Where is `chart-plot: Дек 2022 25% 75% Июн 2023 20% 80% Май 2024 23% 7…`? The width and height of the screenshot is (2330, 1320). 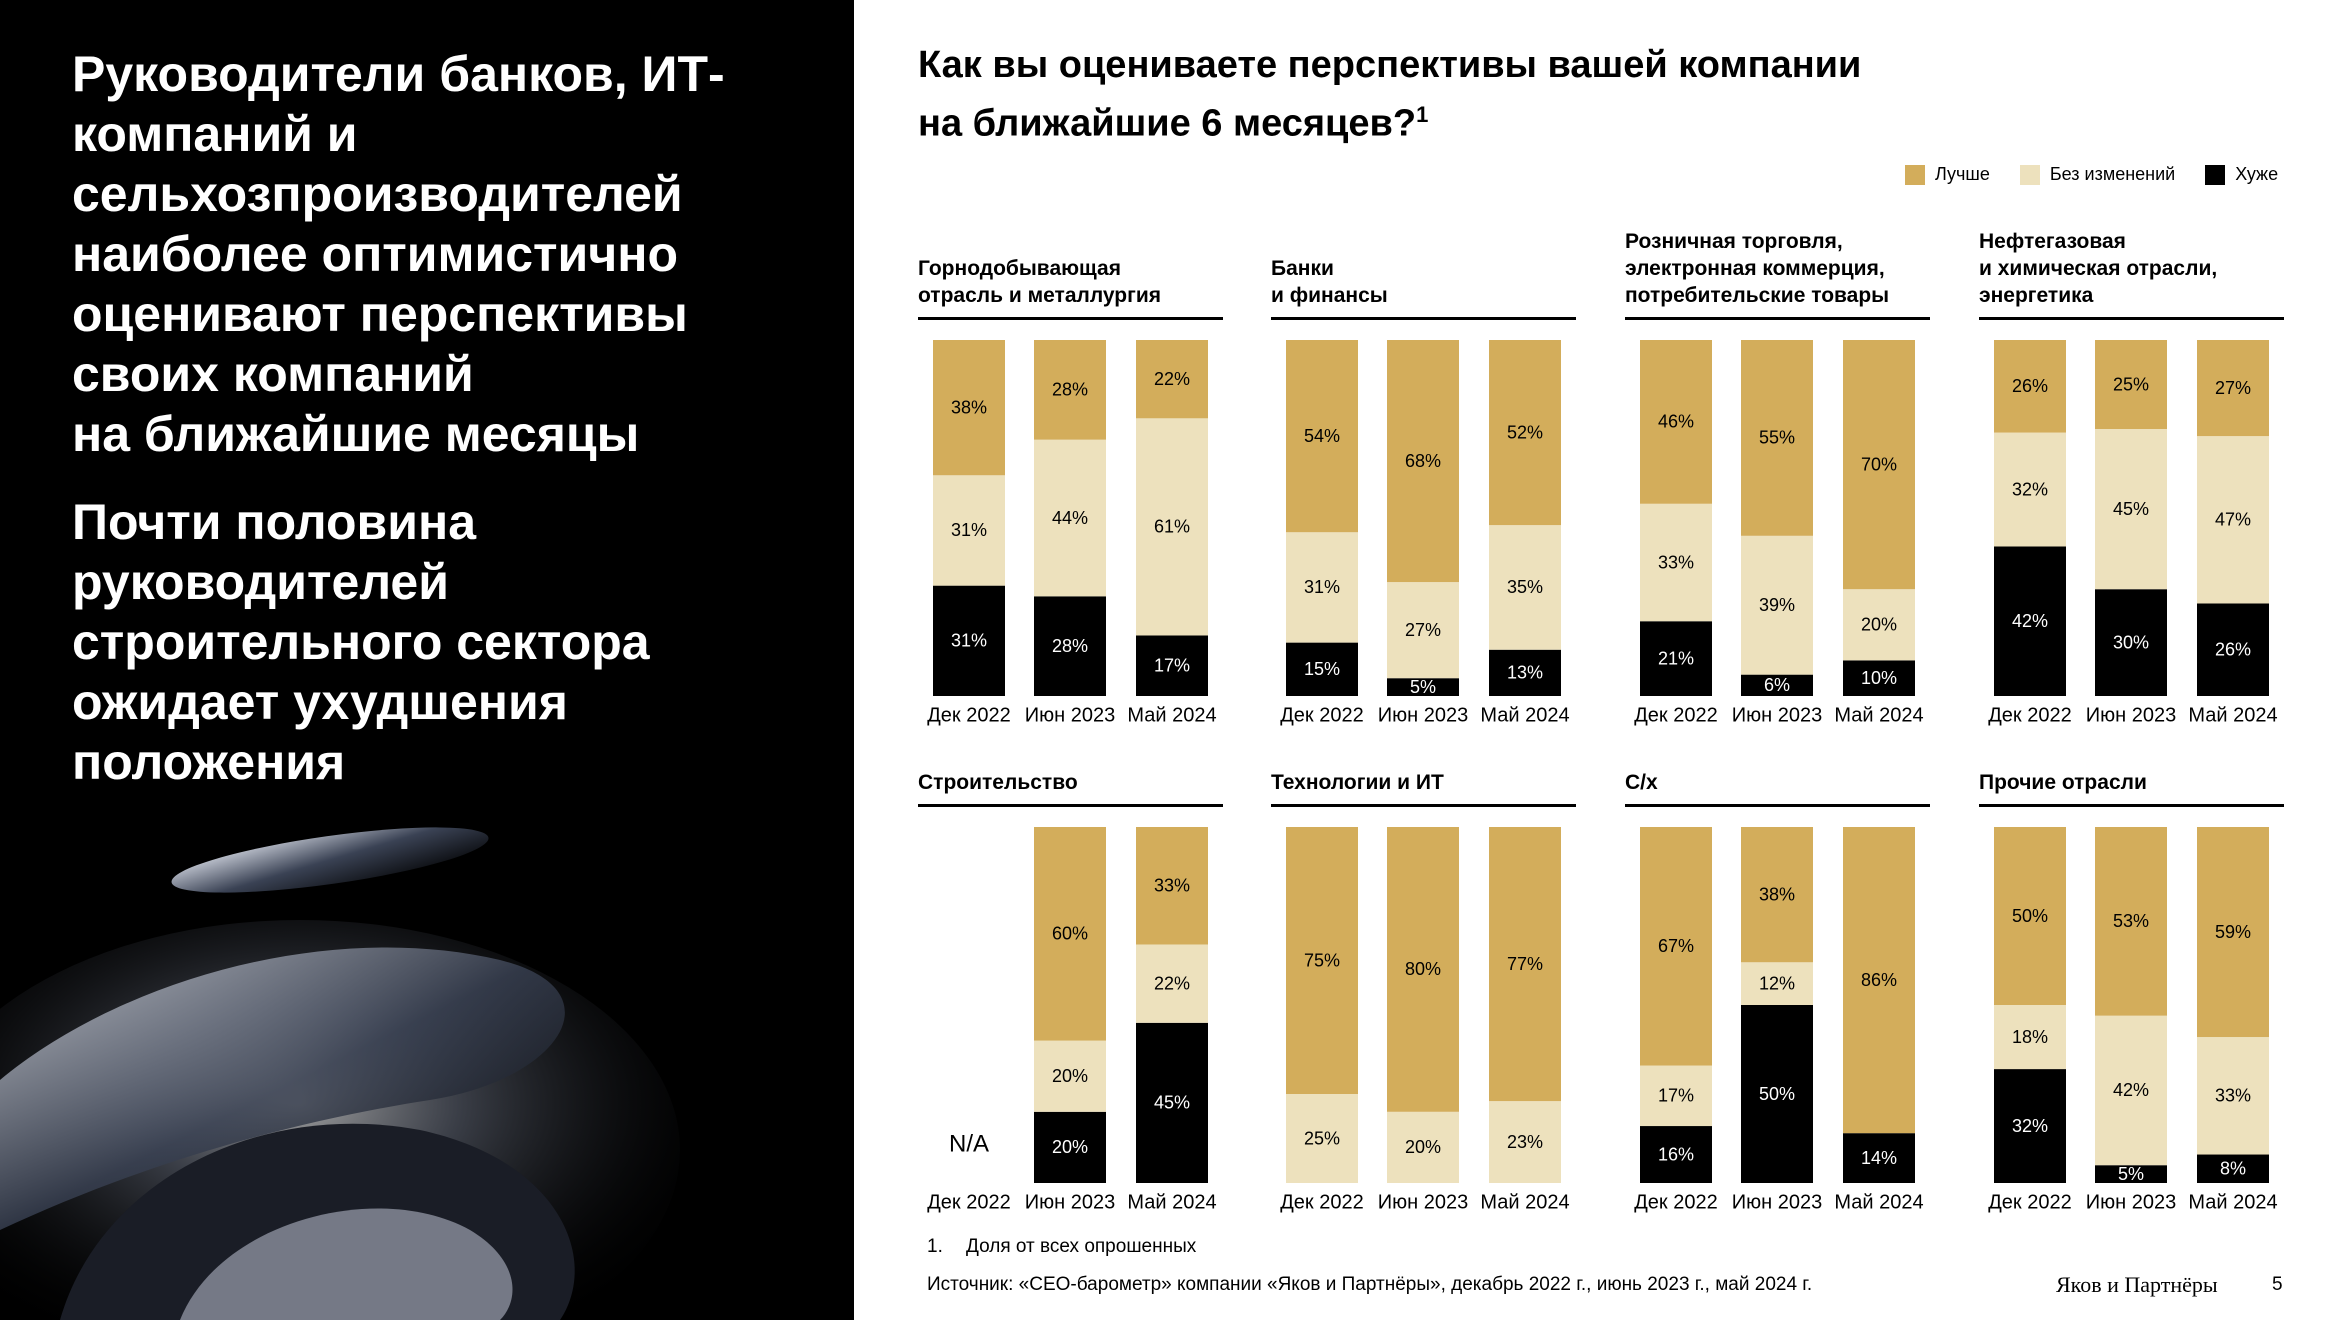
chart-plot: Дек 2022 25% 75% Июн 2023 20% 80% Май 2024 23% 7… is located at coordinates (1425, 1020).